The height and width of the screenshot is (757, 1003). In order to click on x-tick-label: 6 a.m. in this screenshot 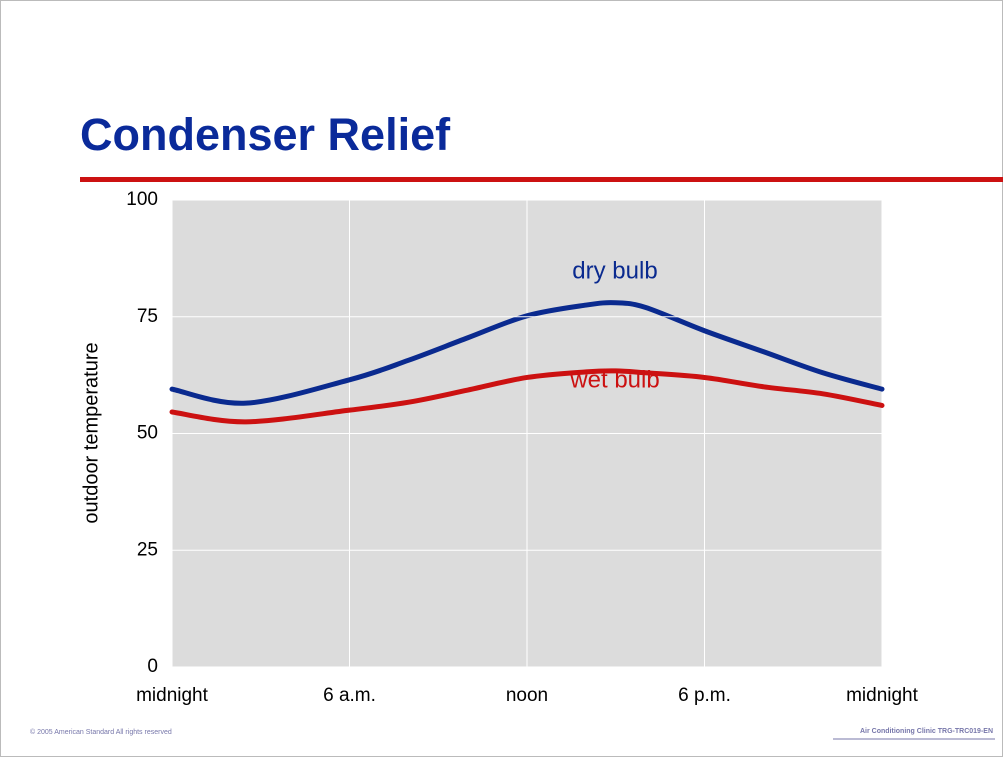, I will do `click(349, 695)`.